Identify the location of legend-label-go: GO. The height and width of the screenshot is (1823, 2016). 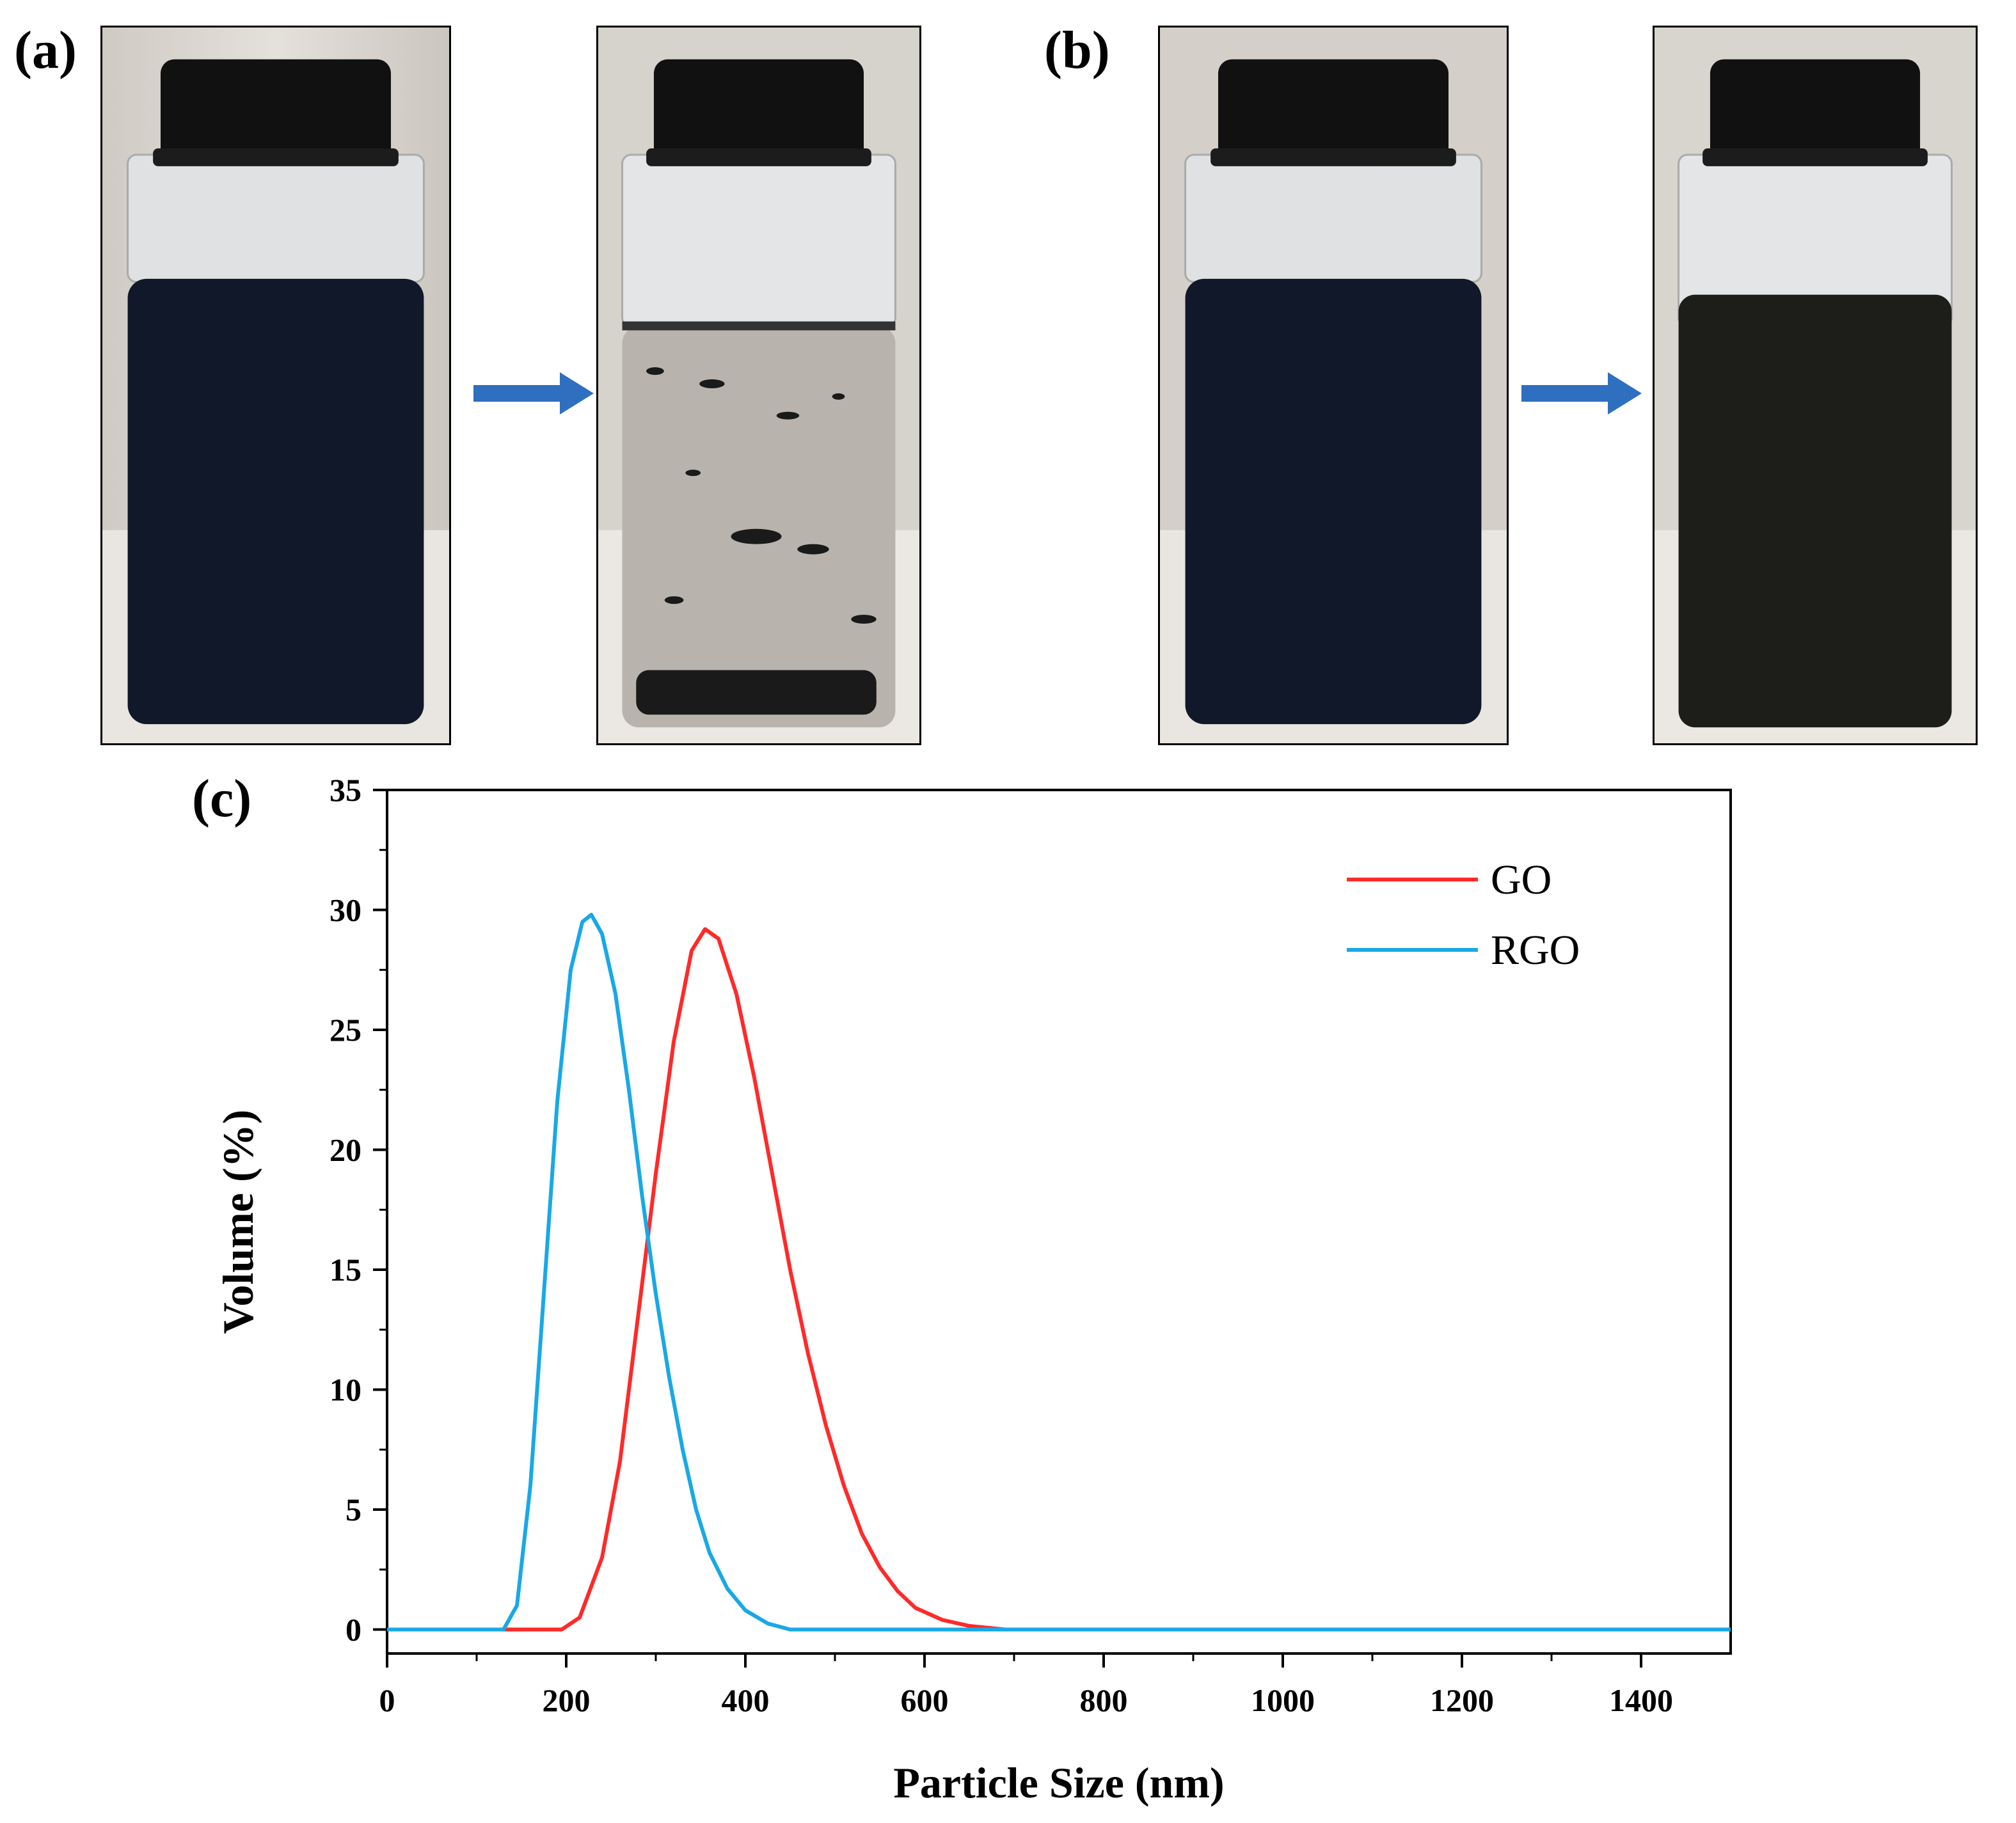
(1521, 879).